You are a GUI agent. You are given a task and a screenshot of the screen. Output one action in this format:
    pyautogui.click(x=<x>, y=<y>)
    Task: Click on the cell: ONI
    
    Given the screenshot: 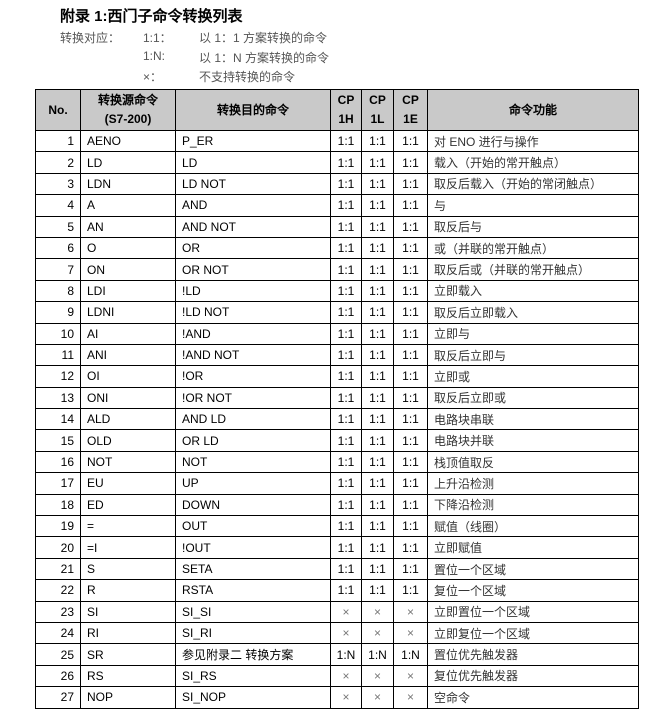 What is the action you would take?
    pyautogui.click(x=128, y=398)
    